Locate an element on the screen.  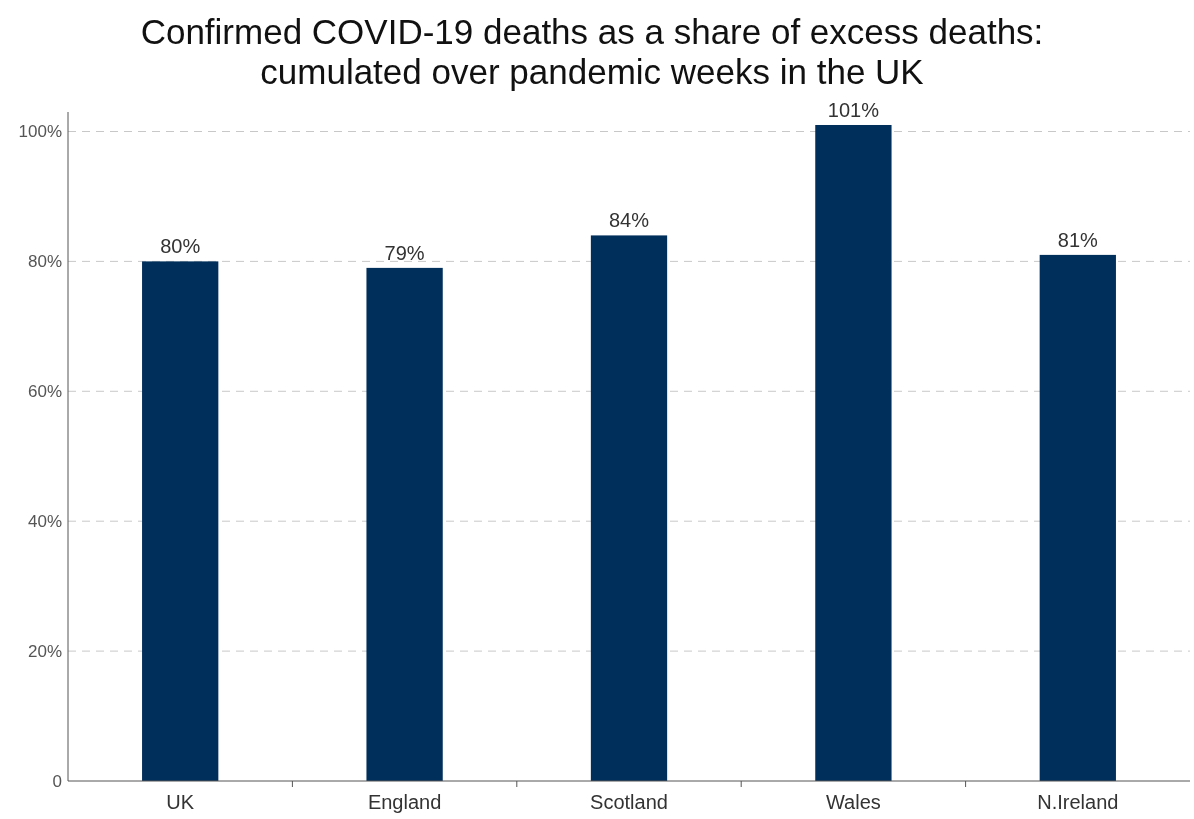
data-label: 79% is located at coordinates (404, 252).